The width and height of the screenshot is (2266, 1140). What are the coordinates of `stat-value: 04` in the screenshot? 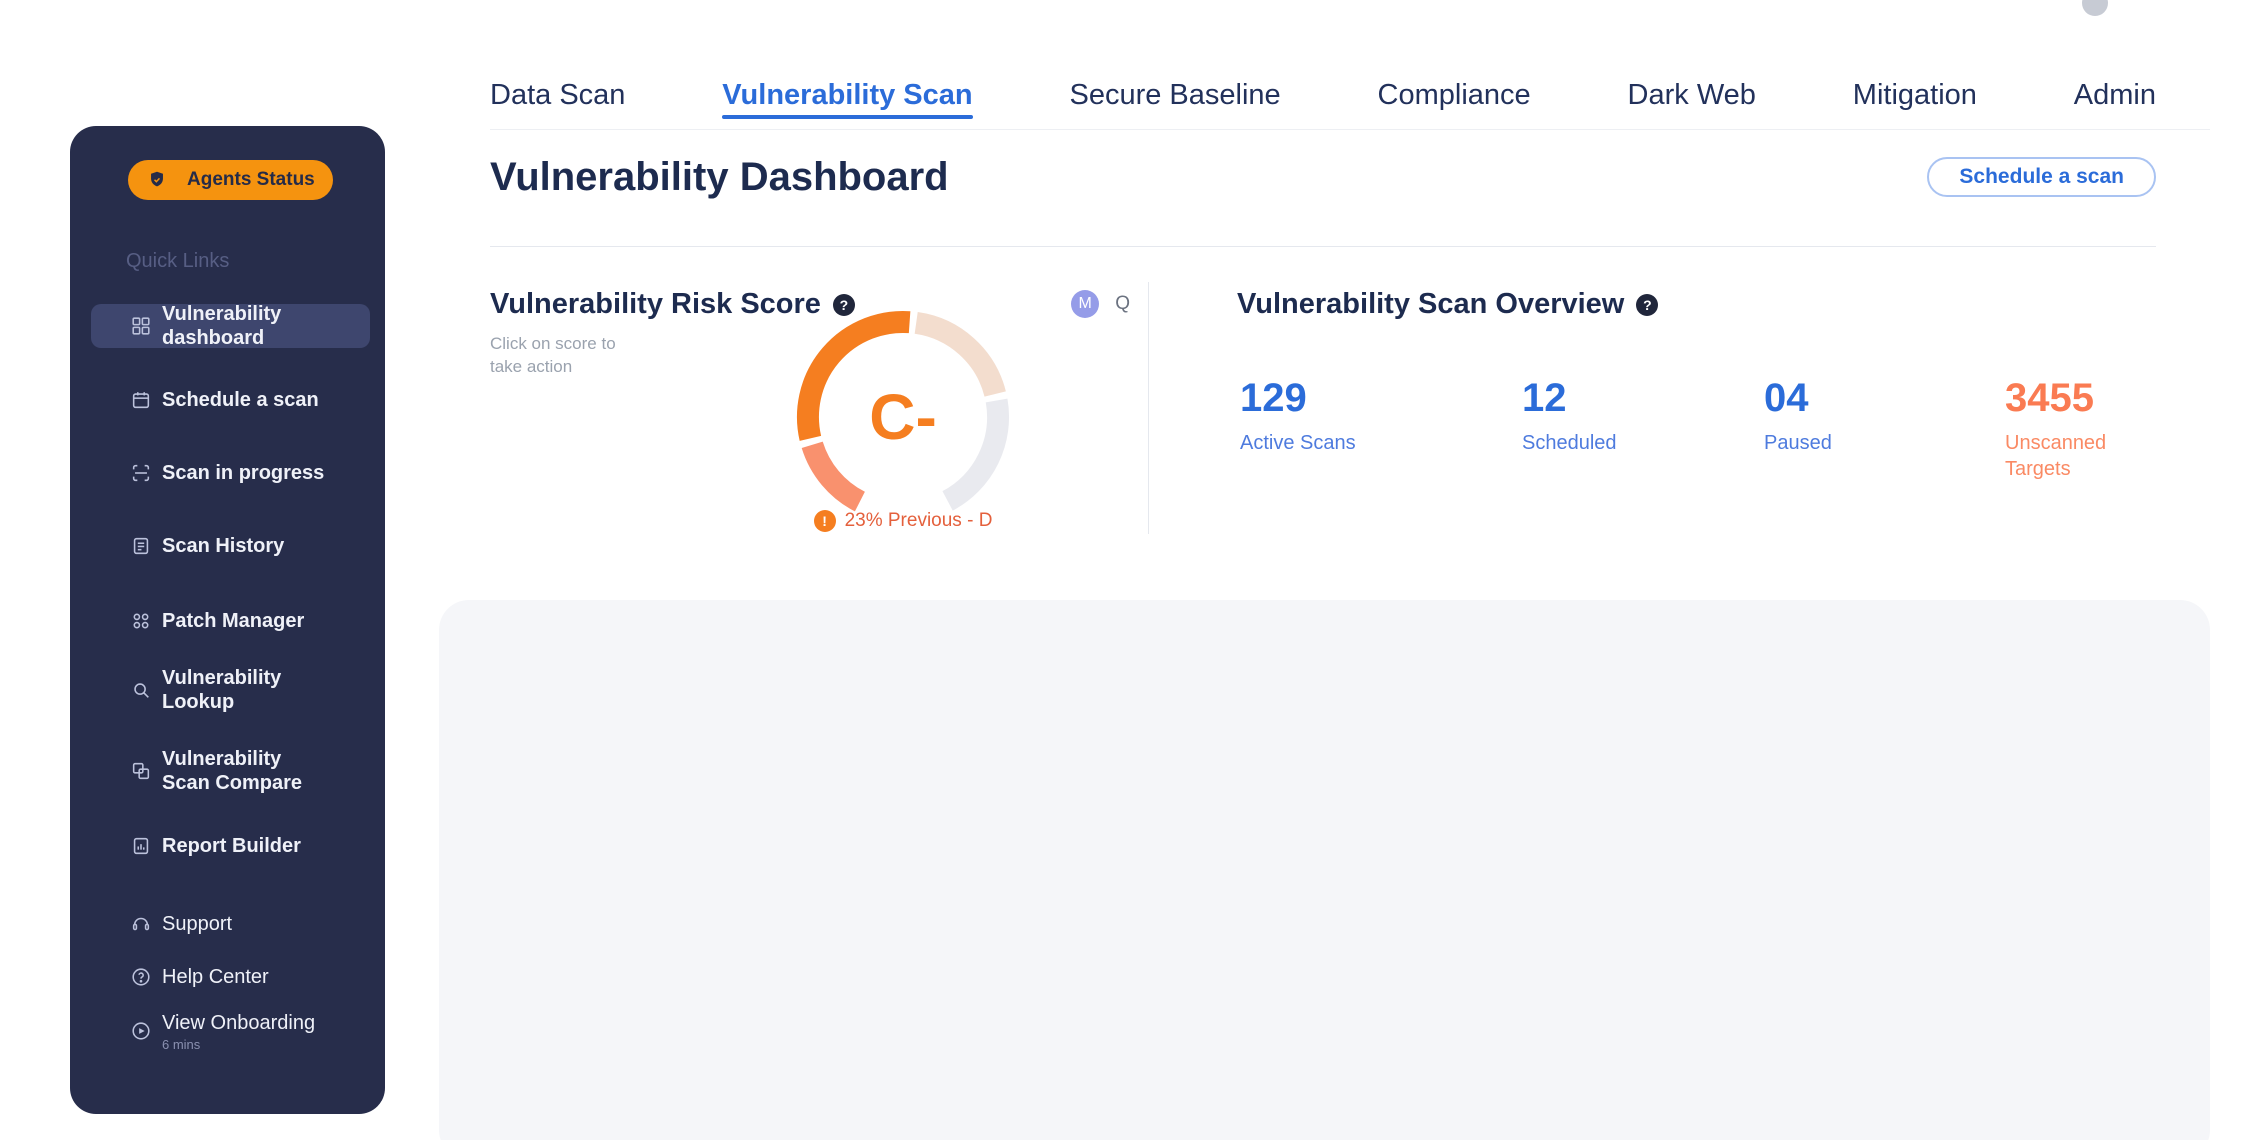 It's located at (1786, 398).